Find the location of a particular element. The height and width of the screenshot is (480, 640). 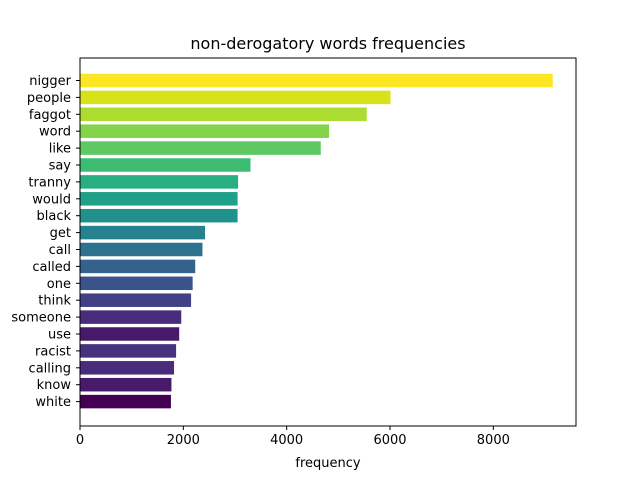

bar-would is located at coordinates (159, 199).